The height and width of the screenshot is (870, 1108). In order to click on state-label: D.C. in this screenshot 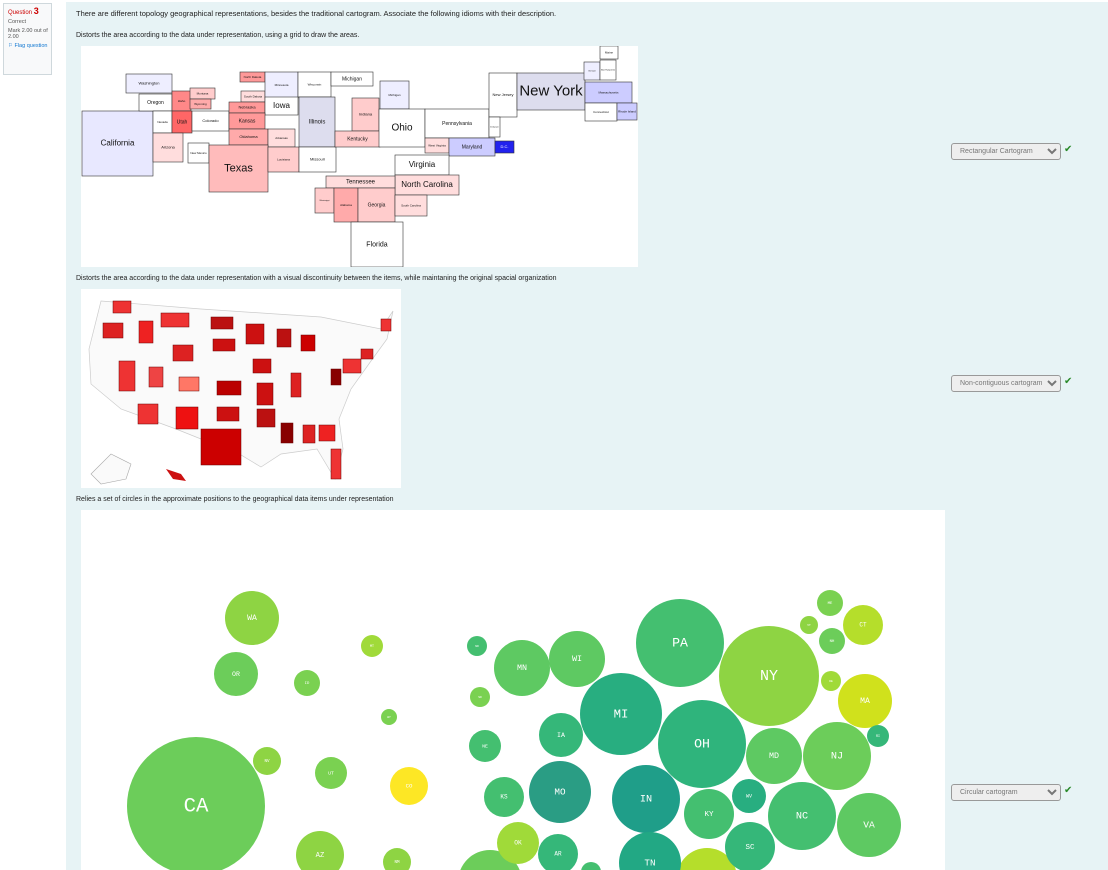, I will do `click(505, 146)`.